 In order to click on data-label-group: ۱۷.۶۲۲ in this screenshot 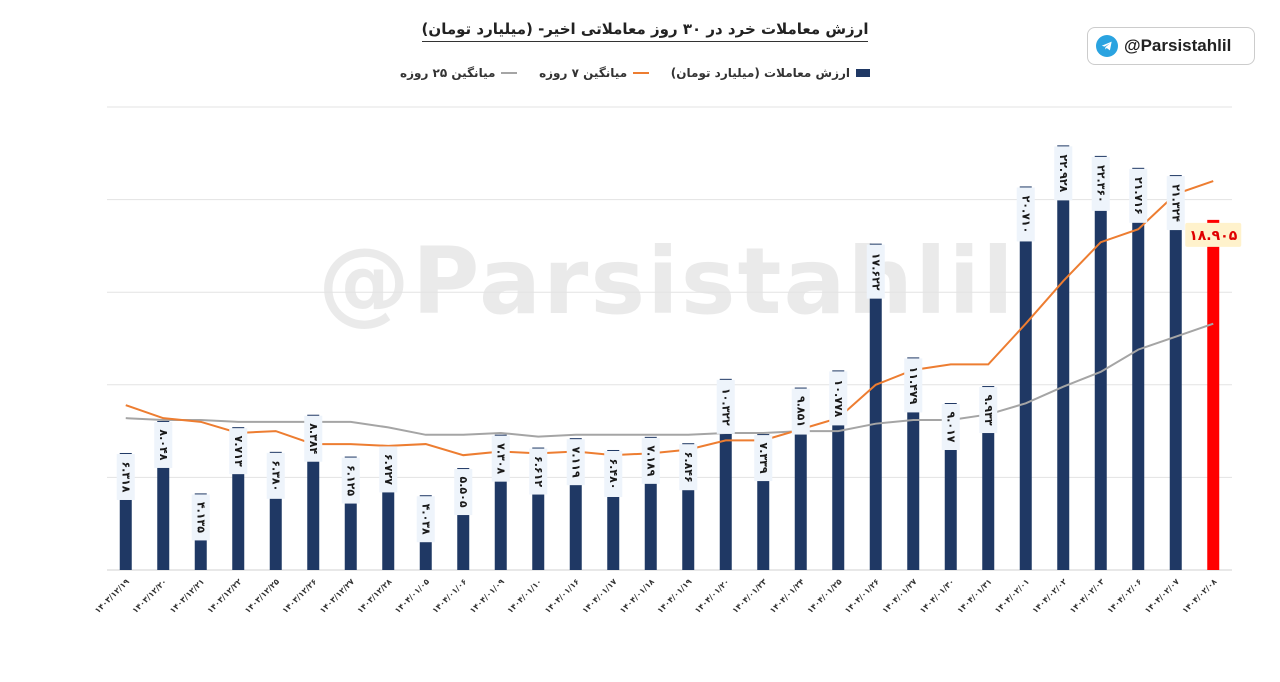, I will do `click(875, 271)`.